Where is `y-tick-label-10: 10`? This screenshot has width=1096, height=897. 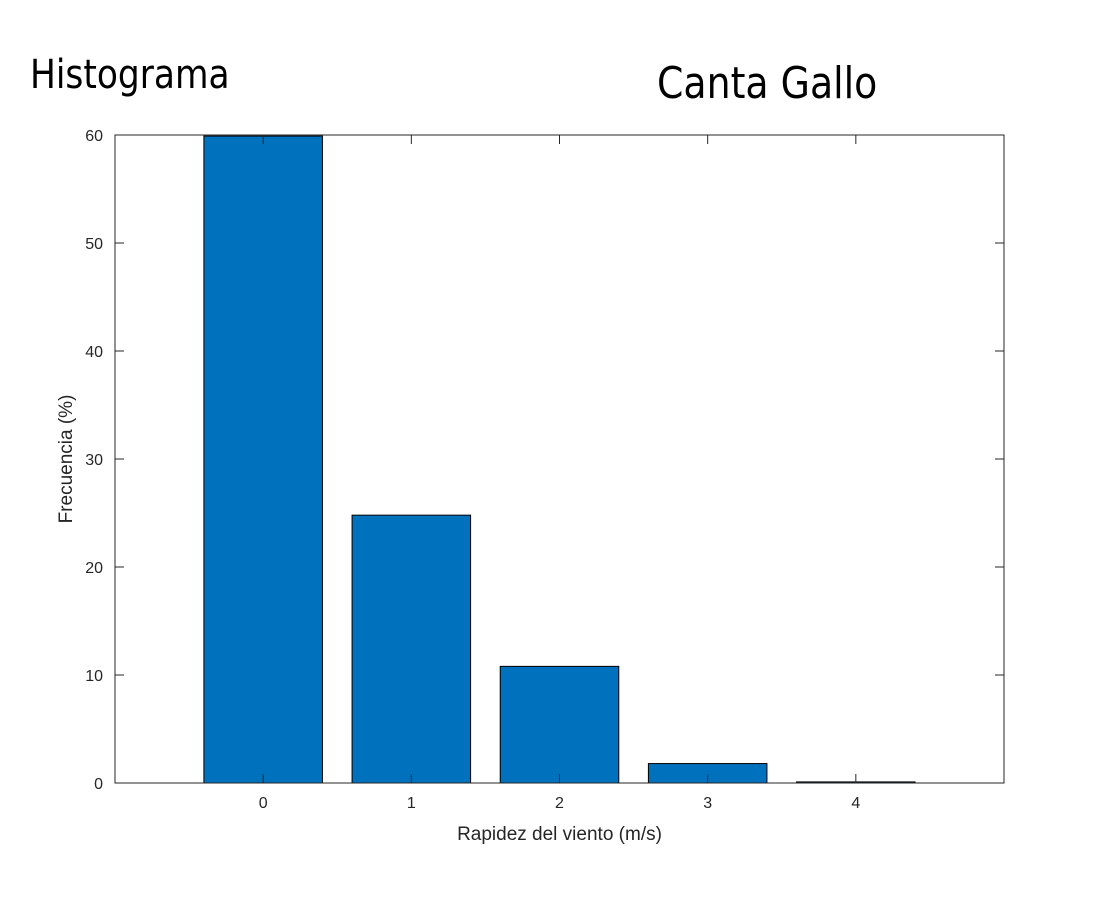 y-tick-label-10: 10 is located at coordinates (94, 676).